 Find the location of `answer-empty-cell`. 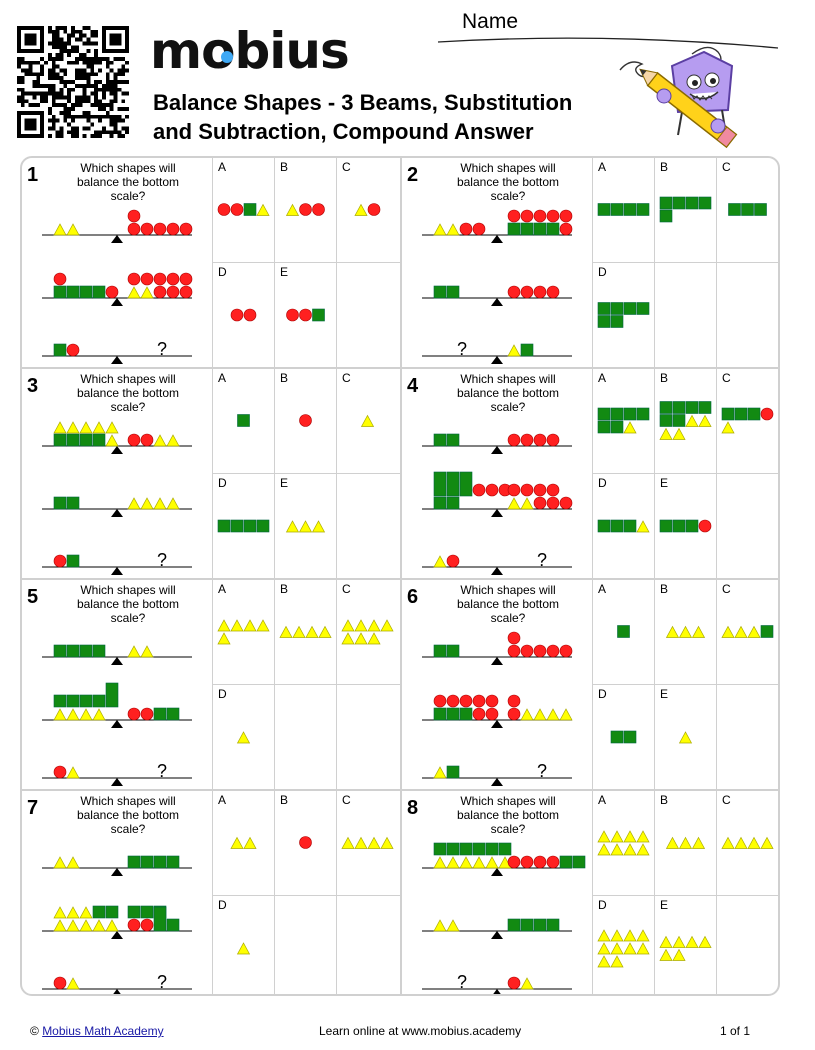

answer-empty-cell is located at coordinates (368, 944).